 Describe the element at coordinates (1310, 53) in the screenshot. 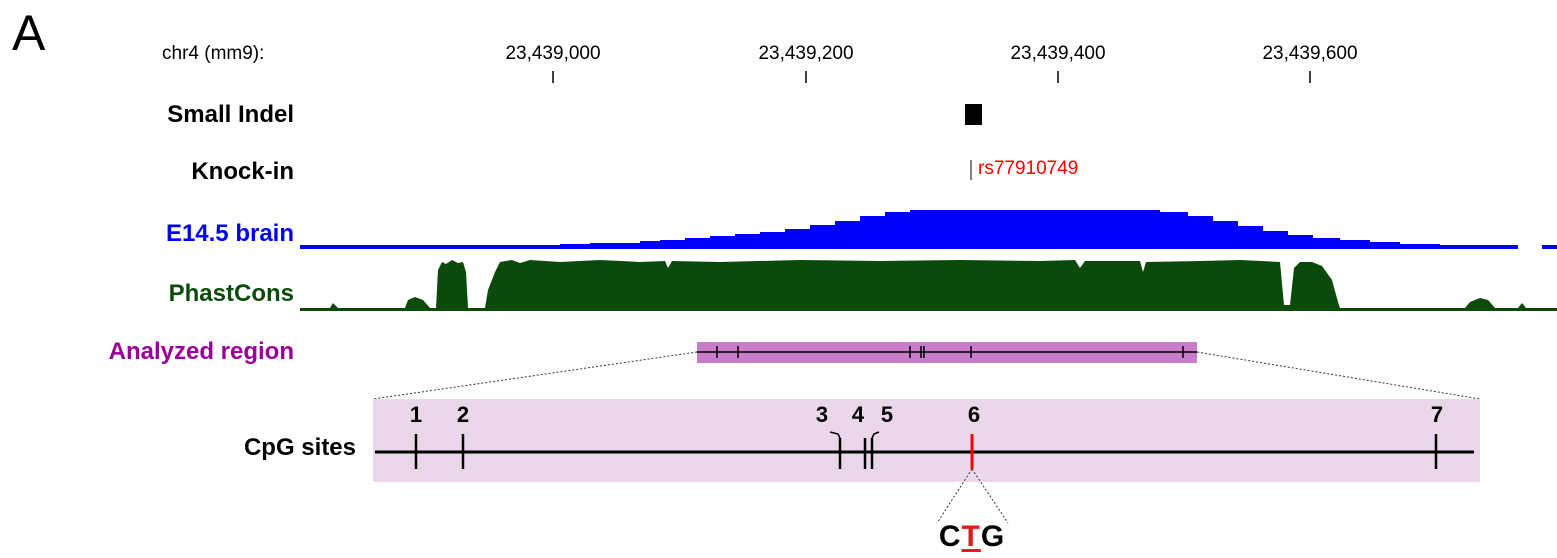

I see `coordinate-tick-label: 23,439,600` at that location.